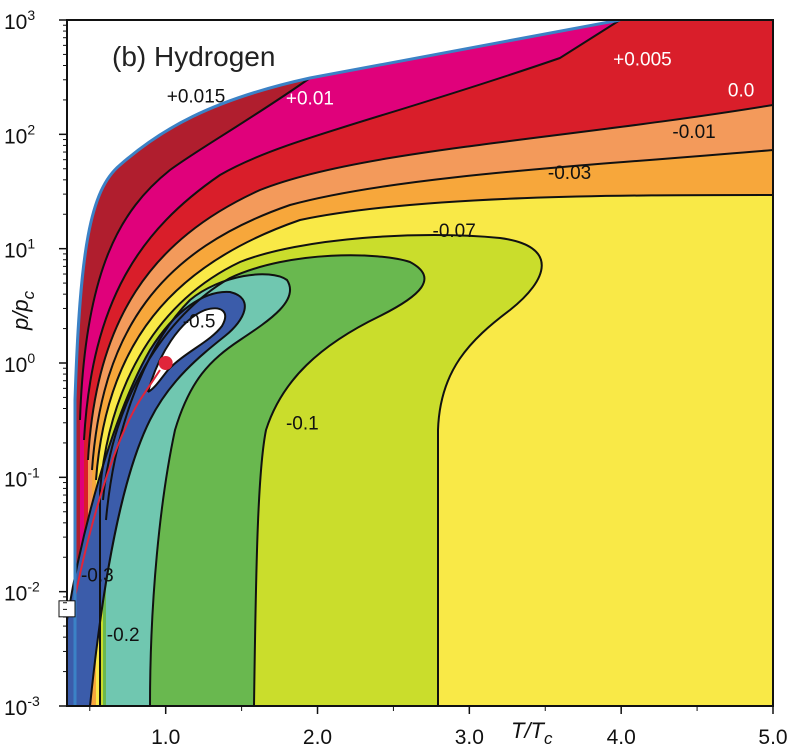 The height and width of the screenshot is (756, 791). What do you see at coordinates (741, 91) in the screenshot?
I see `contour-label: 0.0` at bounding box center [741, 91].